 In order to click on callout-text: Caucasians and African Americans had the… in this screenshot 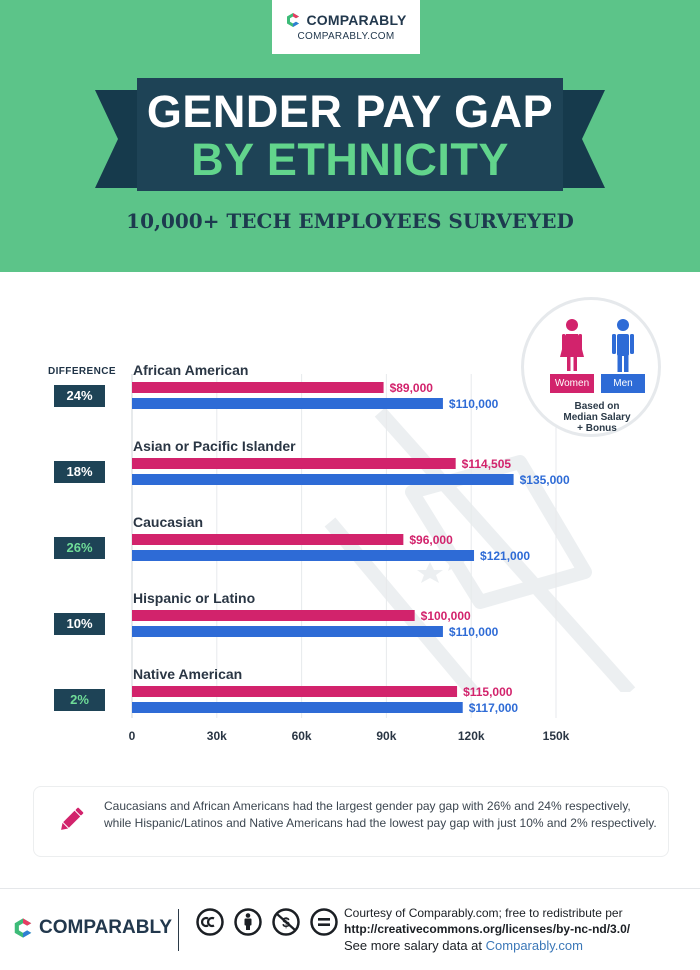, I will do `click(380, 814)`.